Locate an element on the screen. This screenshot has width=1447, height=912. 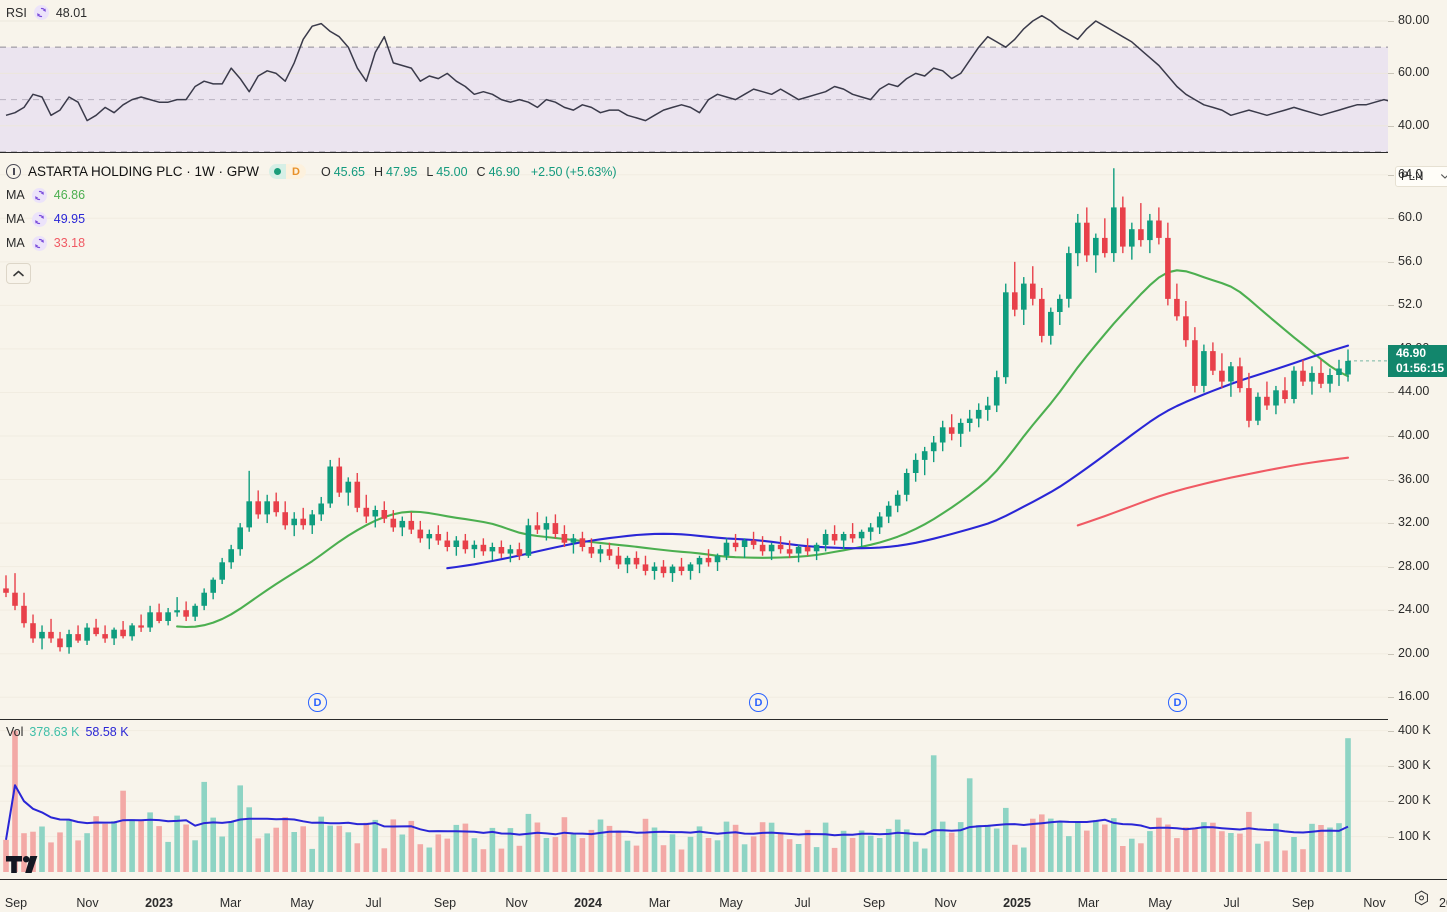
ma-value-1: 46.86 is located at coordinates (69, 195).